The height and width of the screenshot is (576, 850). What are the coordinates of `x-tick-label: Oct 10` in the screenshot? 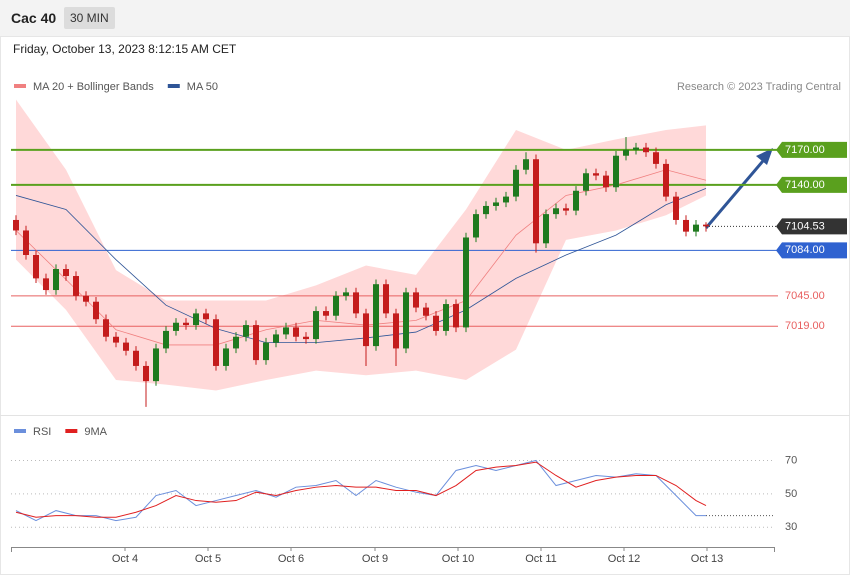 It's located at (458, 559).